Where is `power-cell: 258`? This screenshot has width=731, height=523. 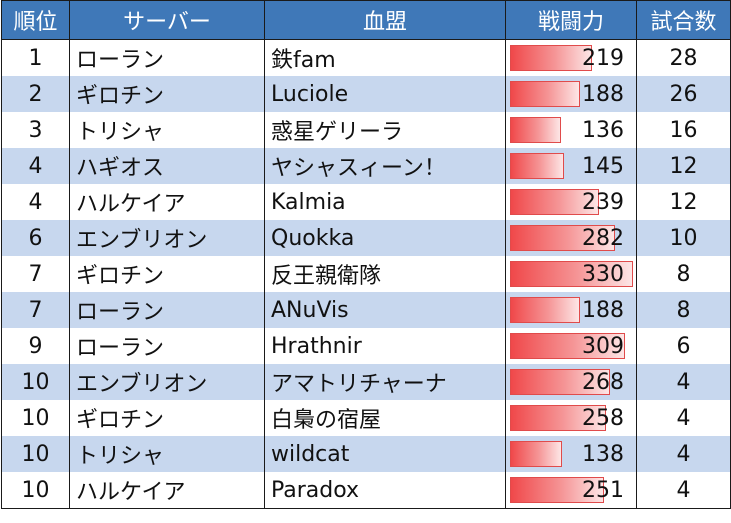
power-cell: 258 is located at coordinates (571, 418).